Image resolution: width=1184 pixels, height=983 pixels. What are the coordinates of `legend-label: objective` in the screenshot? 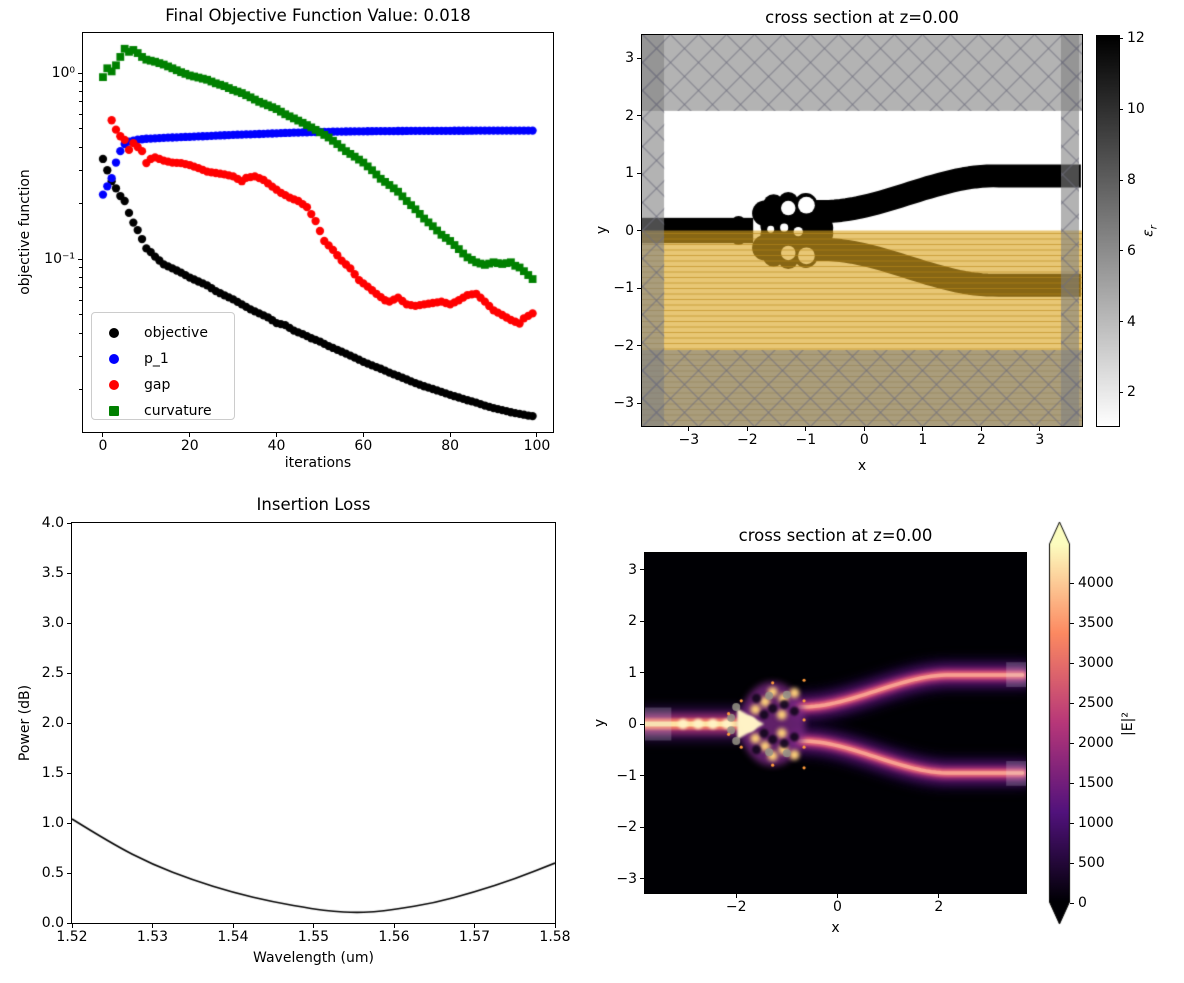 It's located at (176, 333).